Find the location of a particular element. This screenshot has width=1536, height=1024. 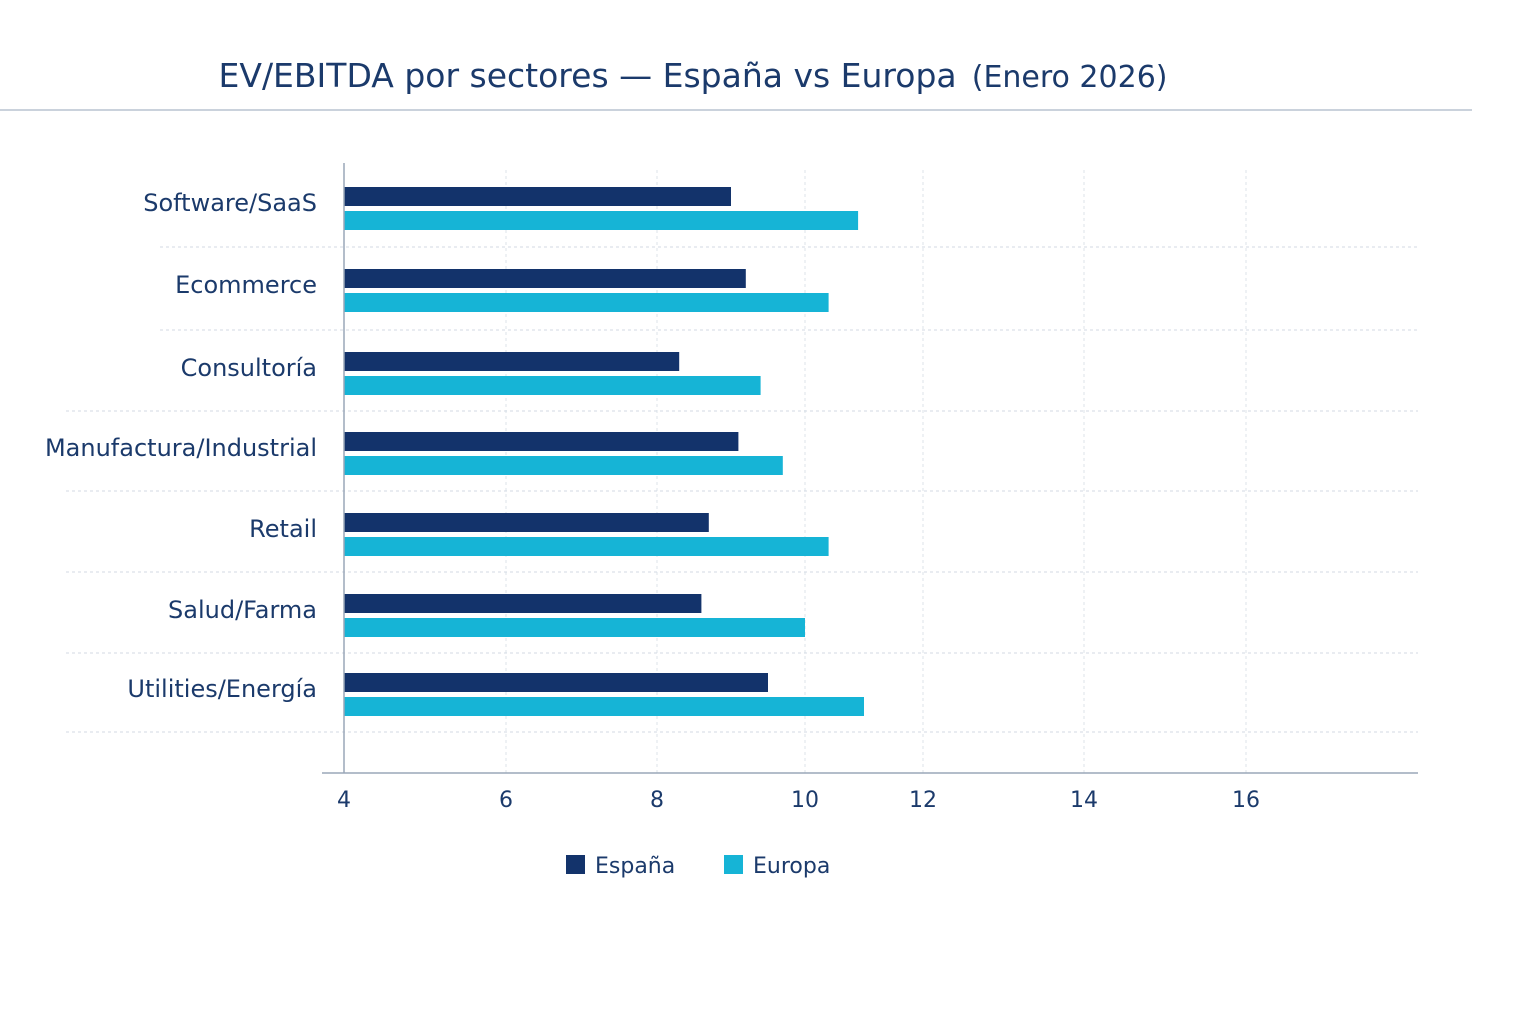

category-label: Consultoría is located at coordinates (249, 368).